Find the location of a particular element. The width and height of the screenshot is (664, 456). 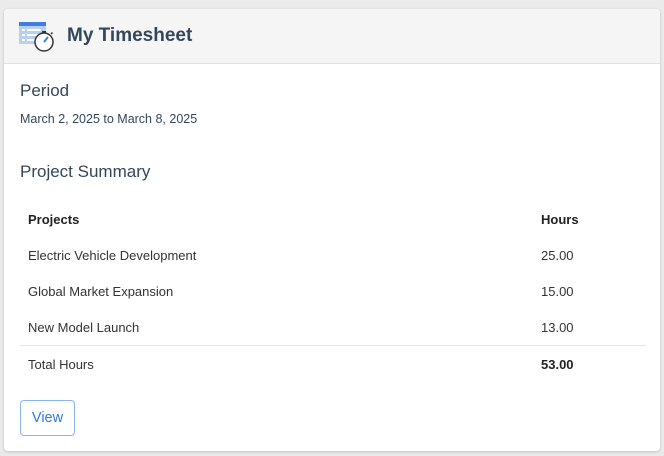

project-hours: 15.00 is located at coordinates (557, 291).